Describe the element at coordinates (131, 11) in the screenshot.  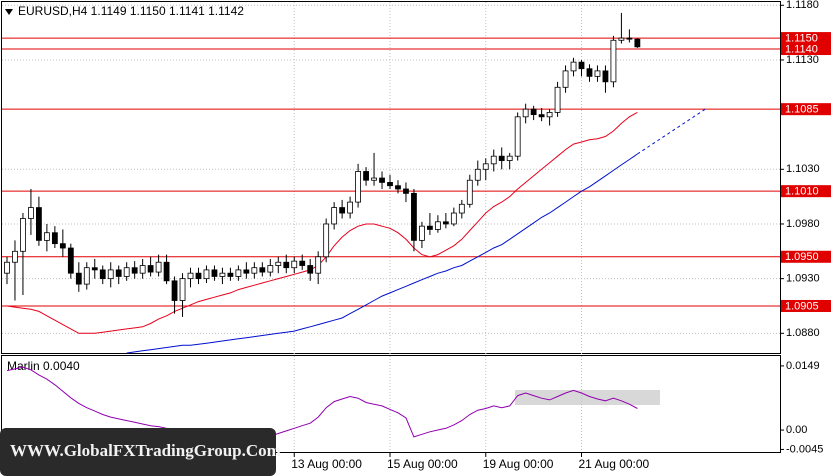
I see `chart-title: EURUSD,H4 1.1149 1.1150 1.1141 1.1142` at that location.